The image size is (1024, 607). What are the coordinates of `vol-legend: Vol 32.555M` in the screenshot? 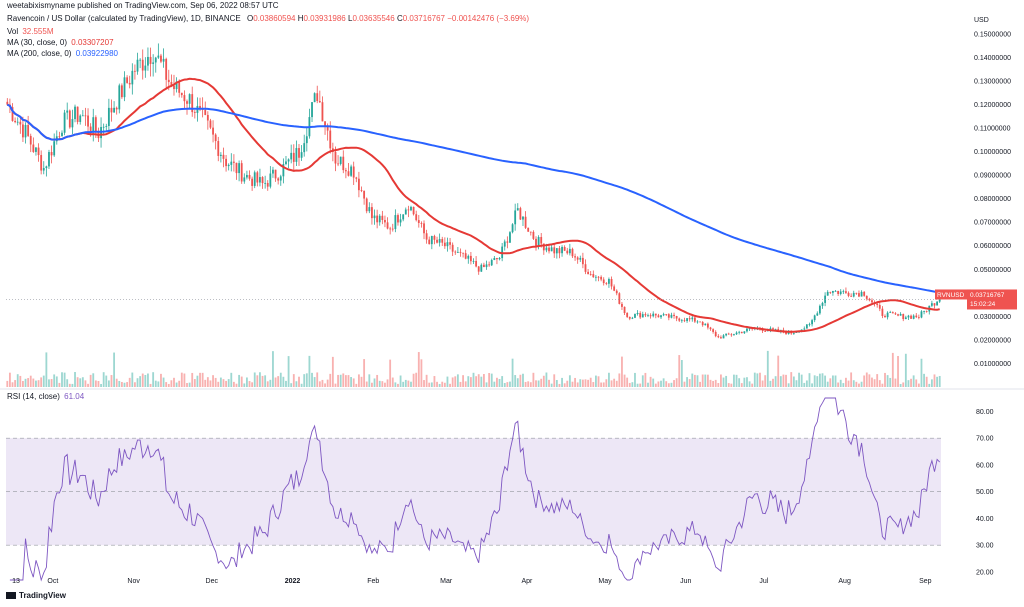 It's located at (30, 32).